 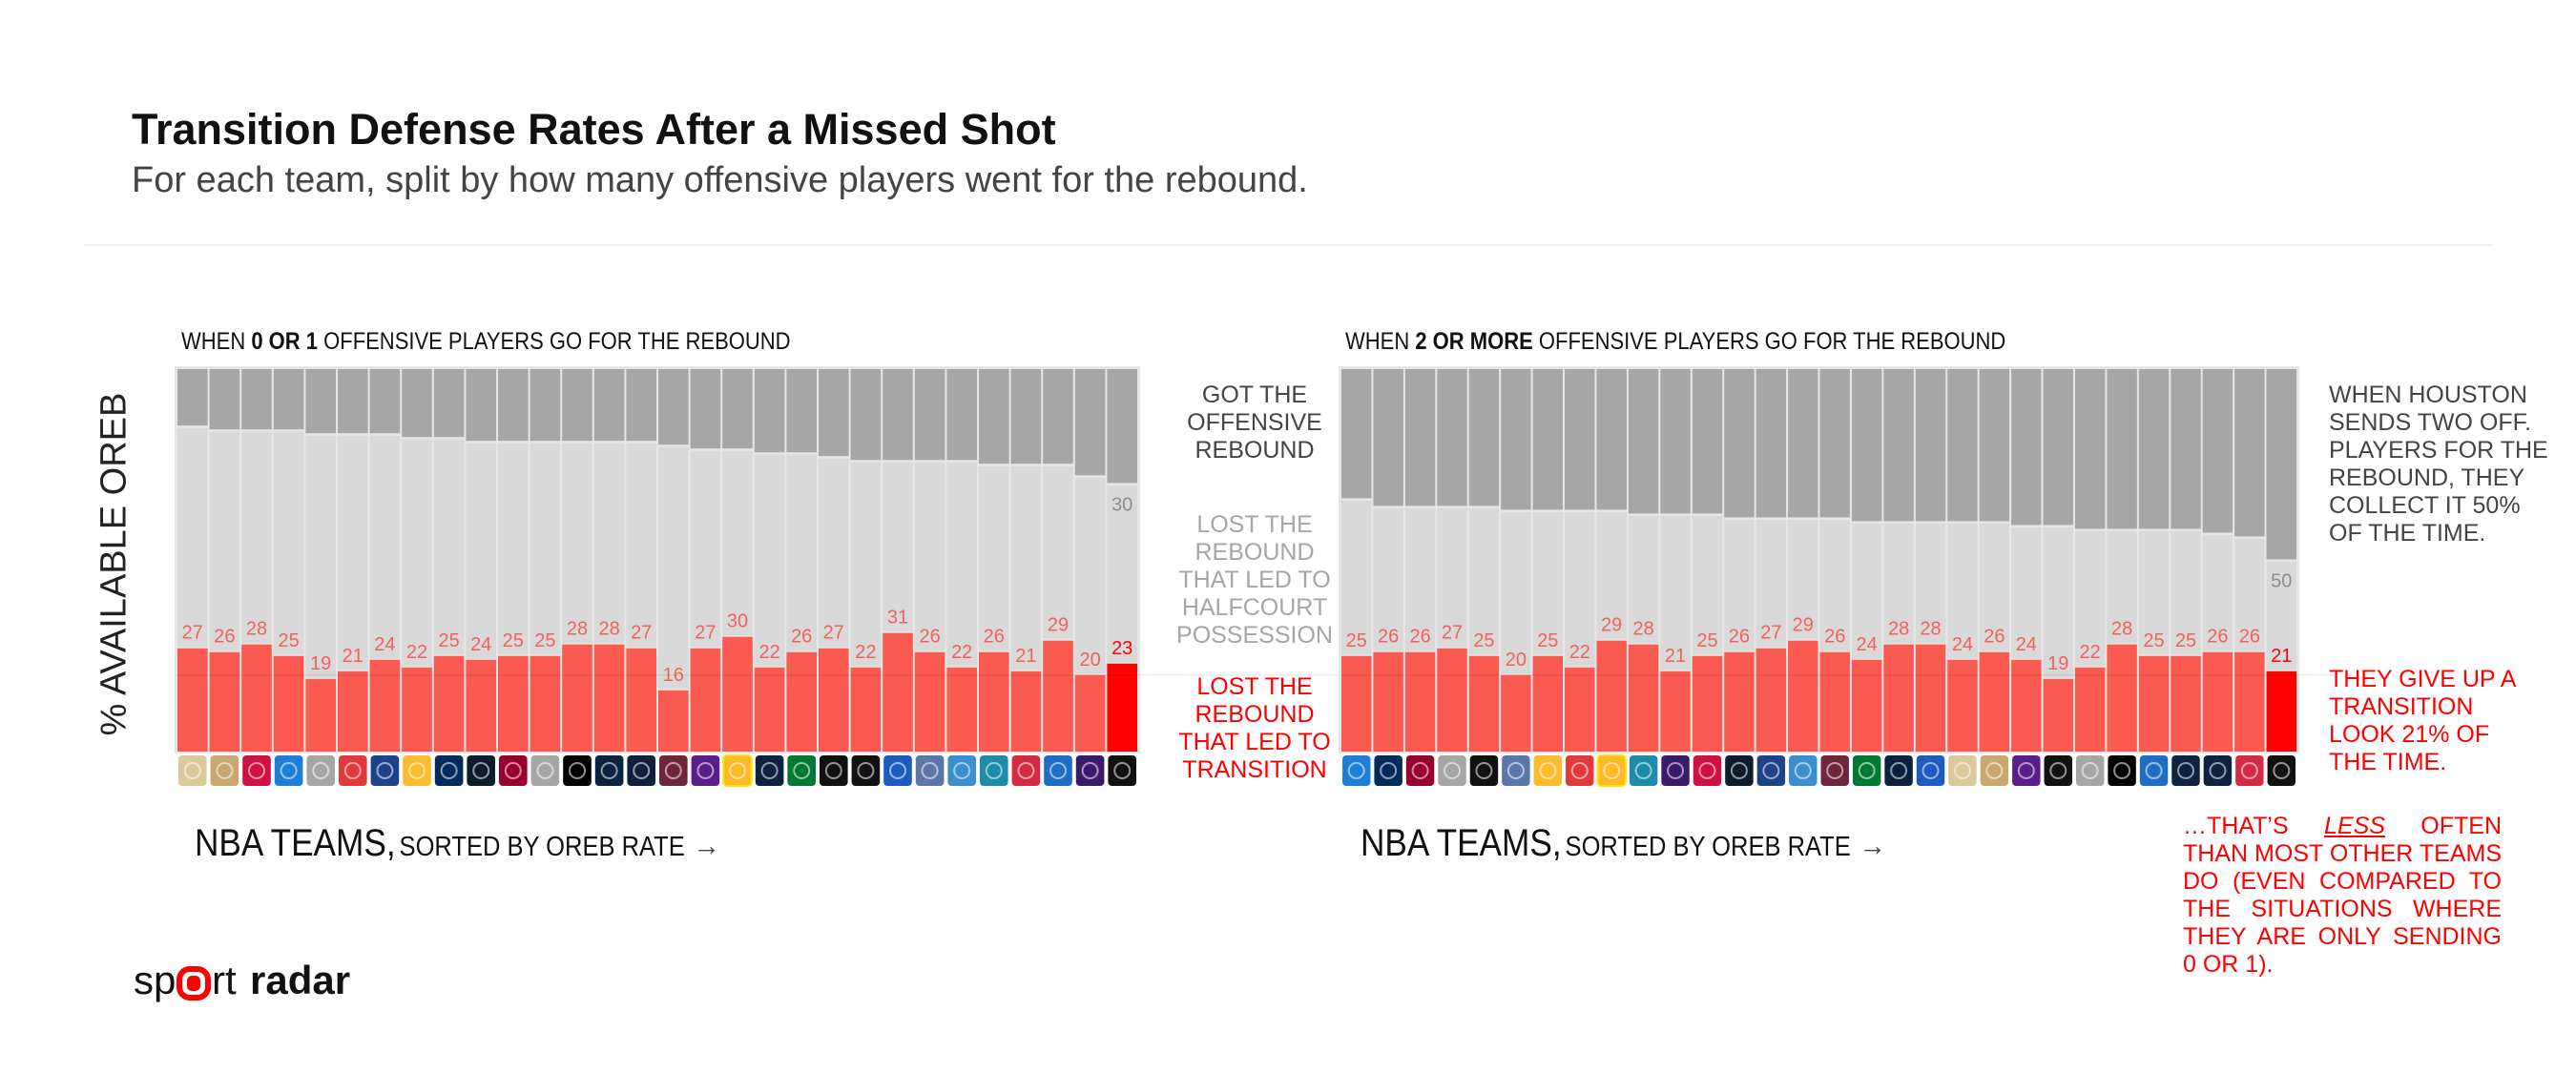 What do you see at coordinates (898, 547) in the screenshot?
I see `bar-halfcourt-PHI` at bounding box center [898, 547].